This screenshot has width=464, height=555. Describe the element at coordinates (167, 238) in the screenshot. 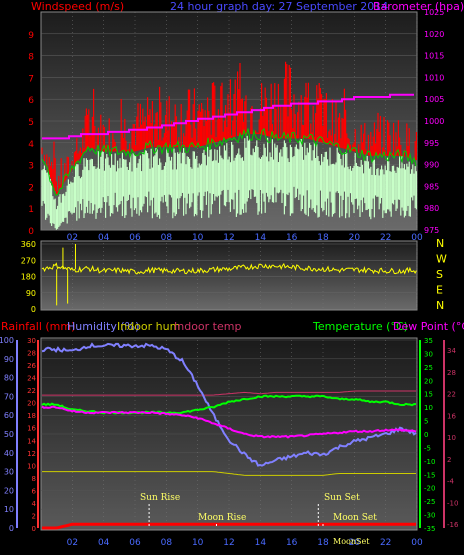

I see `wind-hour-label: 08` at that location.